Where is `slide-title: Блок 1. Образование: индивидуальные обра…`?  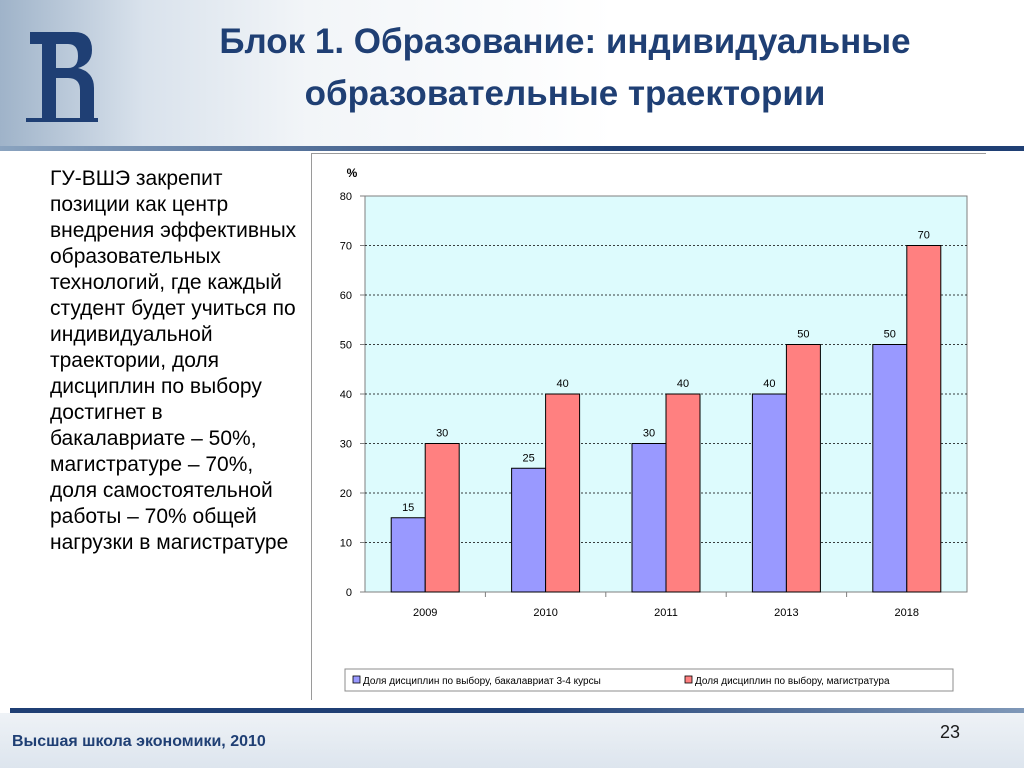 slide-title: Блок 1. Образование: индивидуальные обра… is located at coordinates (565, 68).